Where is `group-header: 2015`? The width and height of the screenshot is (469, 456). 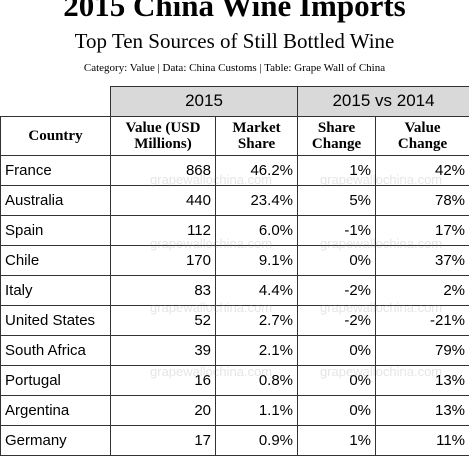
group-header: 2015 is located at coordinates (204, 102).